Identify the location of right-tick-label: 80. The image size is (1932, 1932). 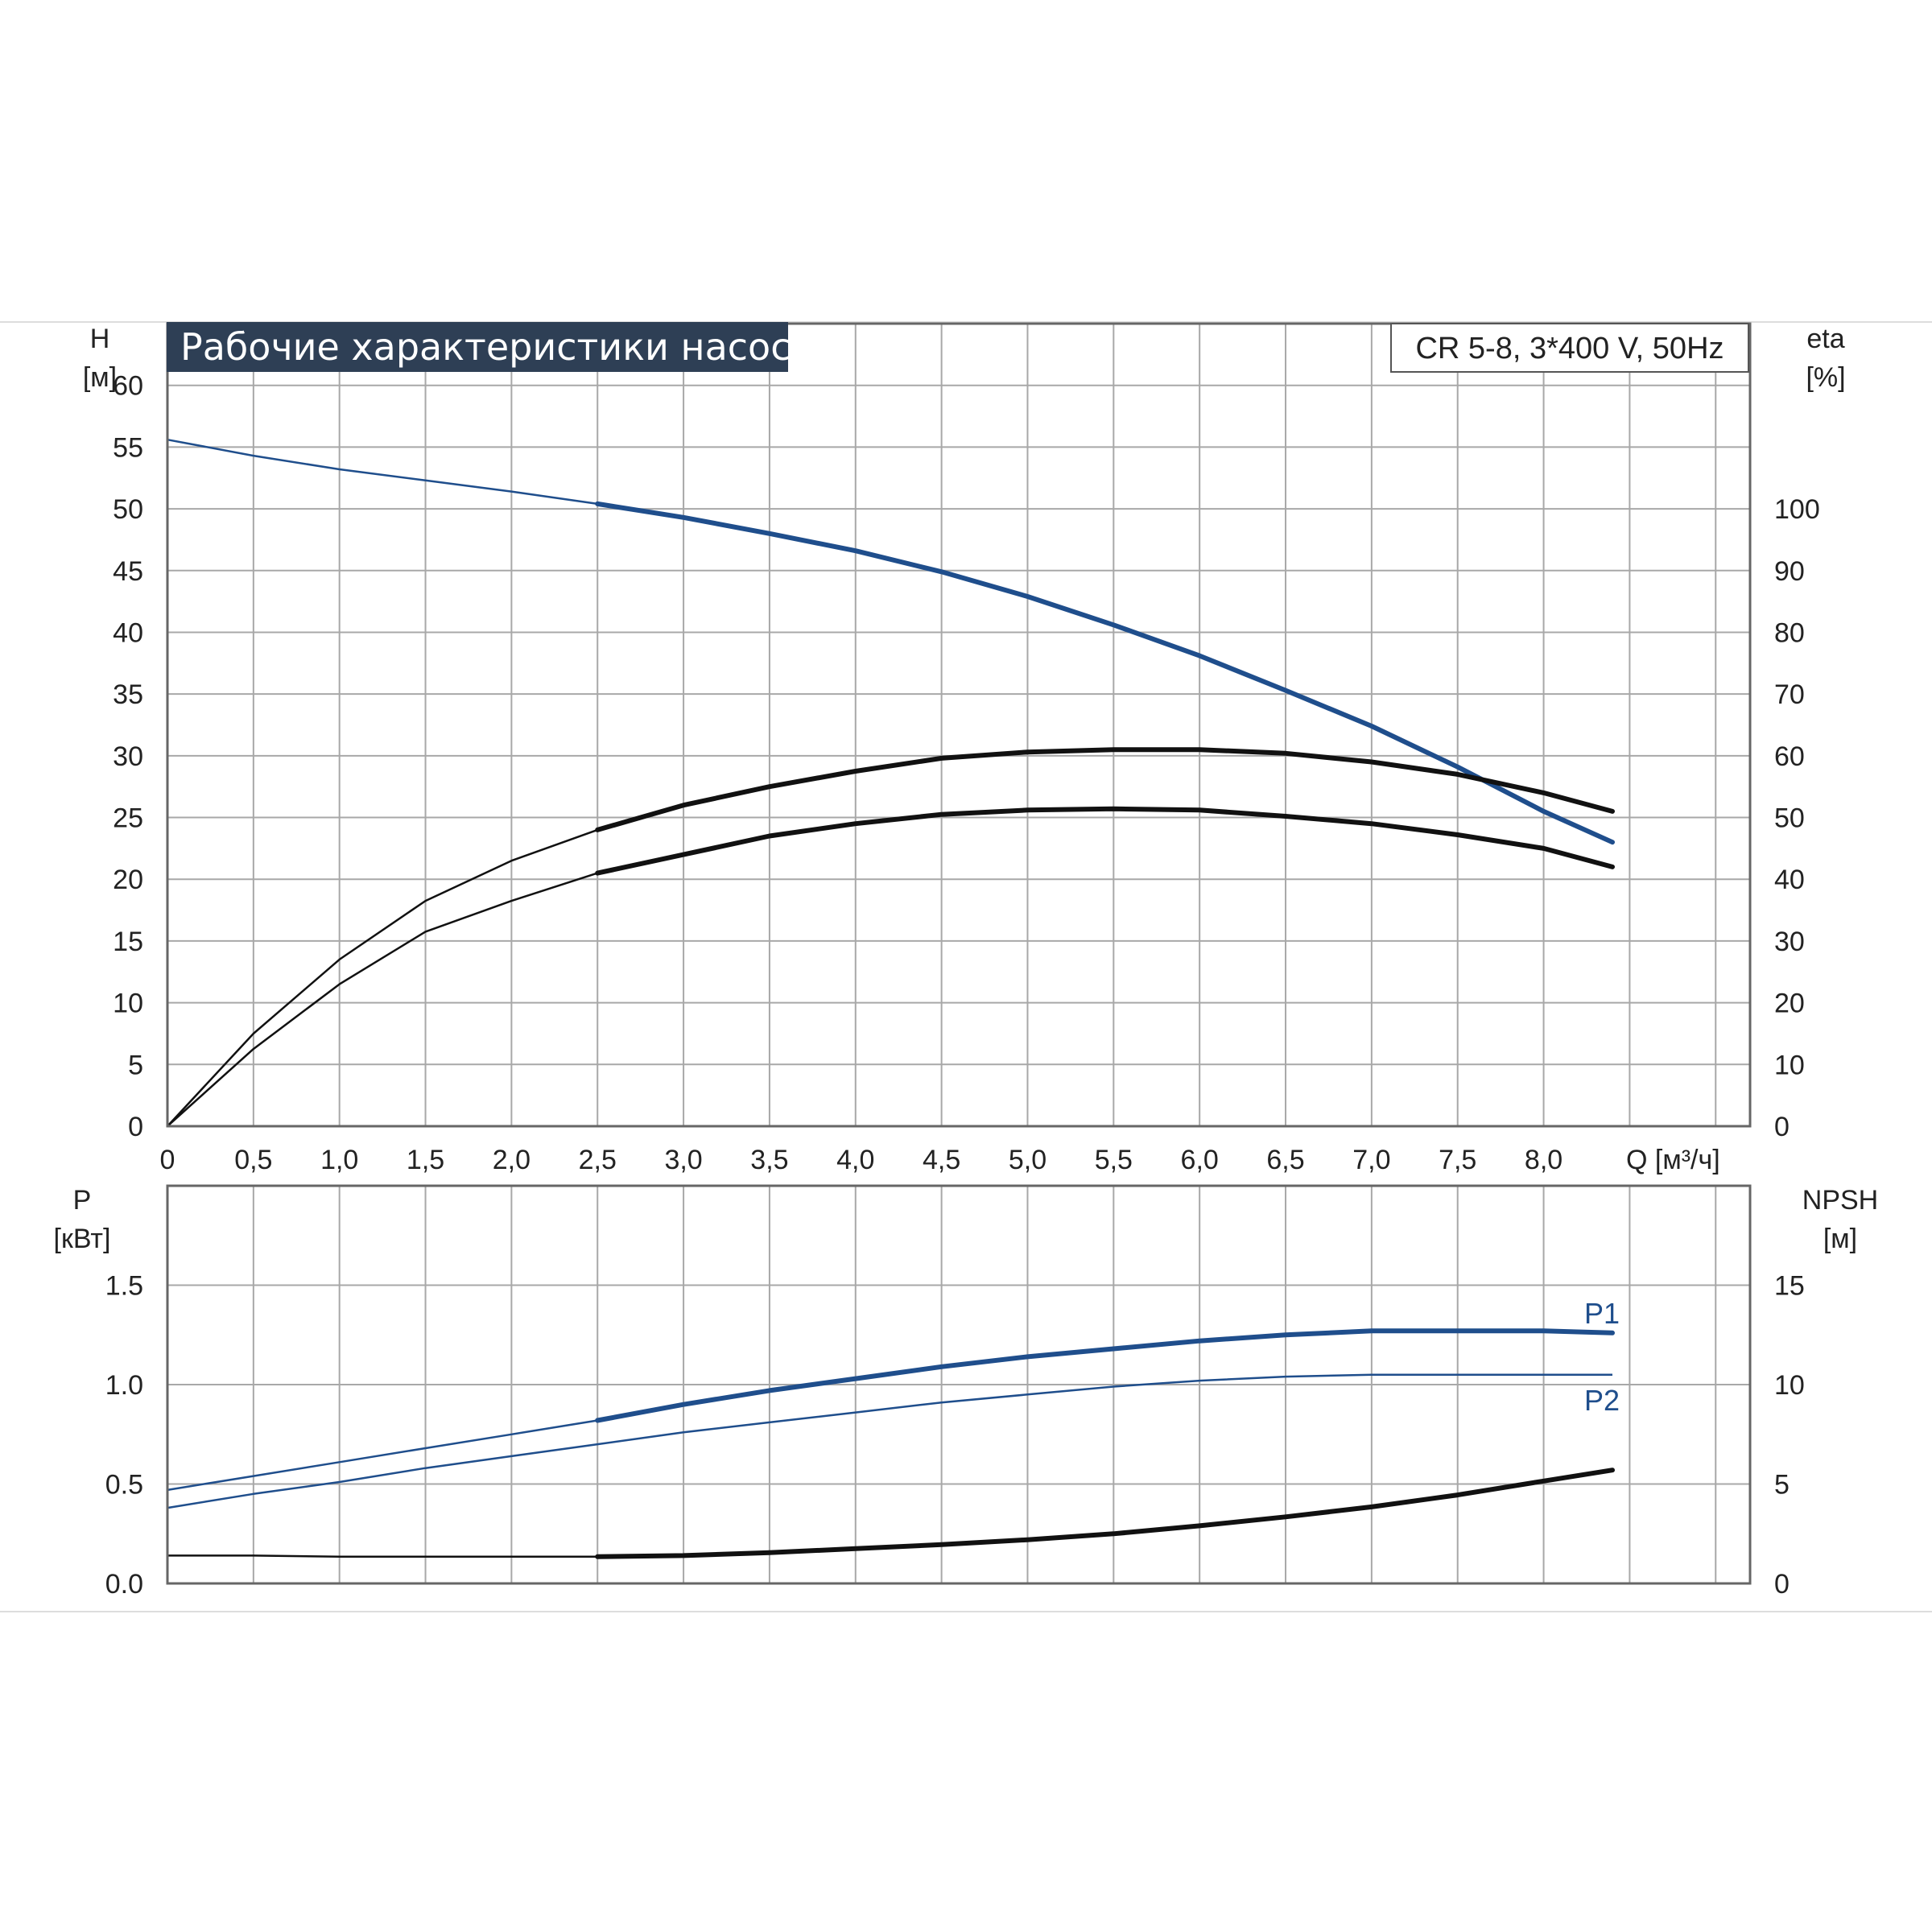
(1789, 632).